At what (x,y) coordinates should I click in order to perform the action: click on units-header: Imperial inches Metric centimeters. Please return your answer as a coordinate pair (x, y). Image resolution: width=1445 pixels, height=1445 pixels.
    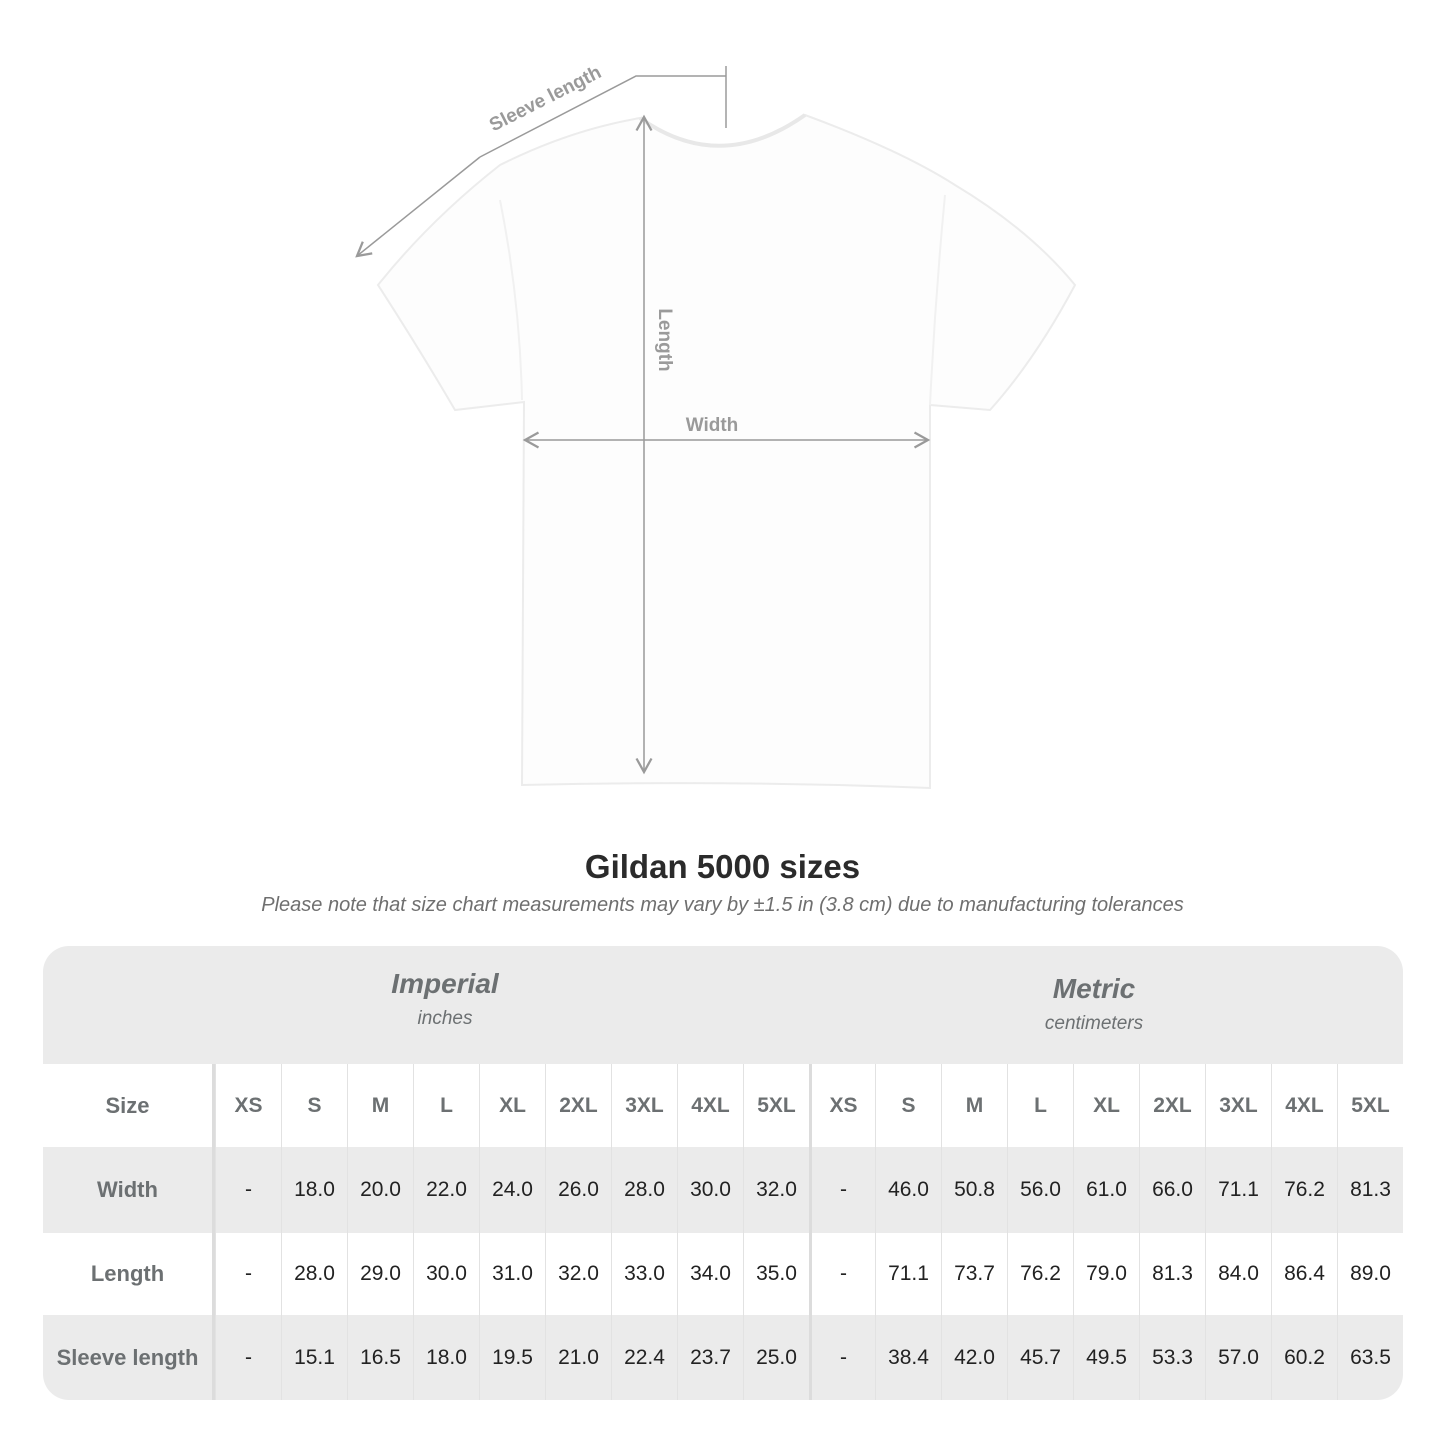
    Looking at the image, I should click on (723, 1005).